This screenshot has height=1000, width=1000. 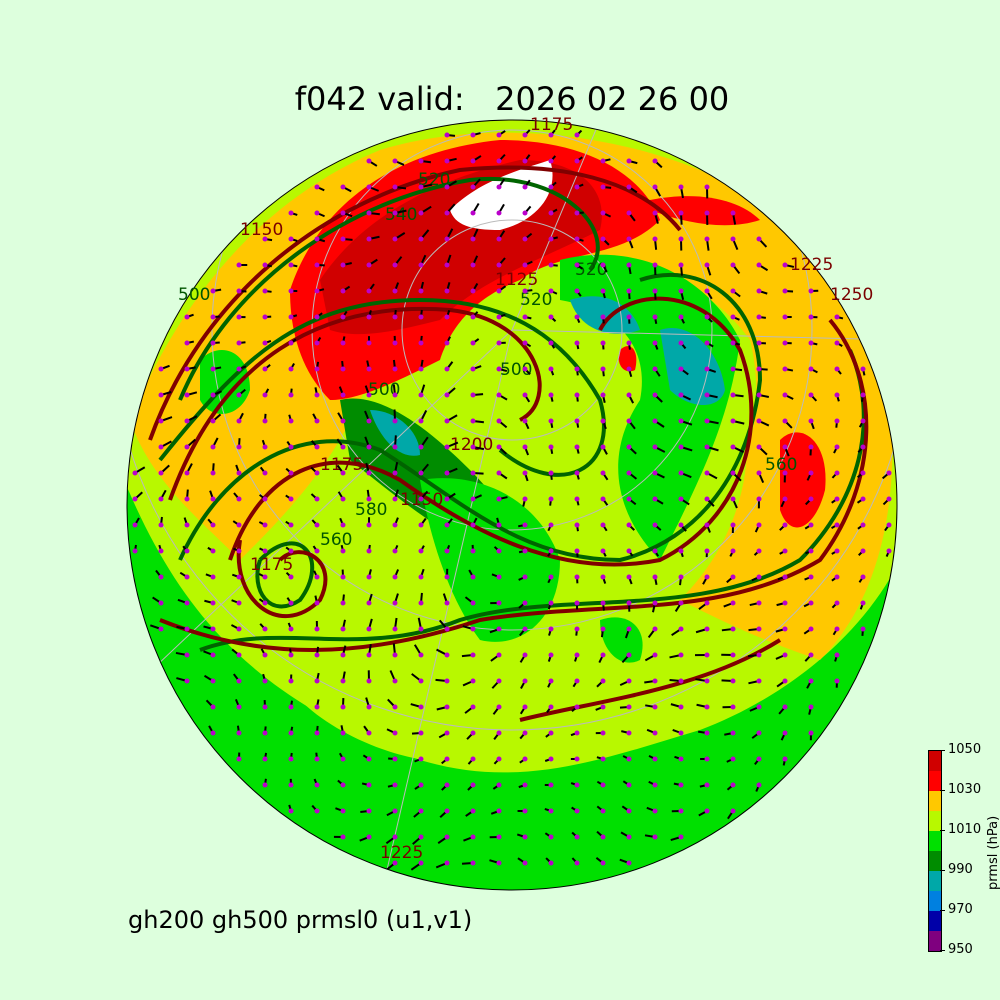 I want to click on map-subtitle: gh200 gh500 prmsl0 (u1,v1), so click(x=300, y=920).